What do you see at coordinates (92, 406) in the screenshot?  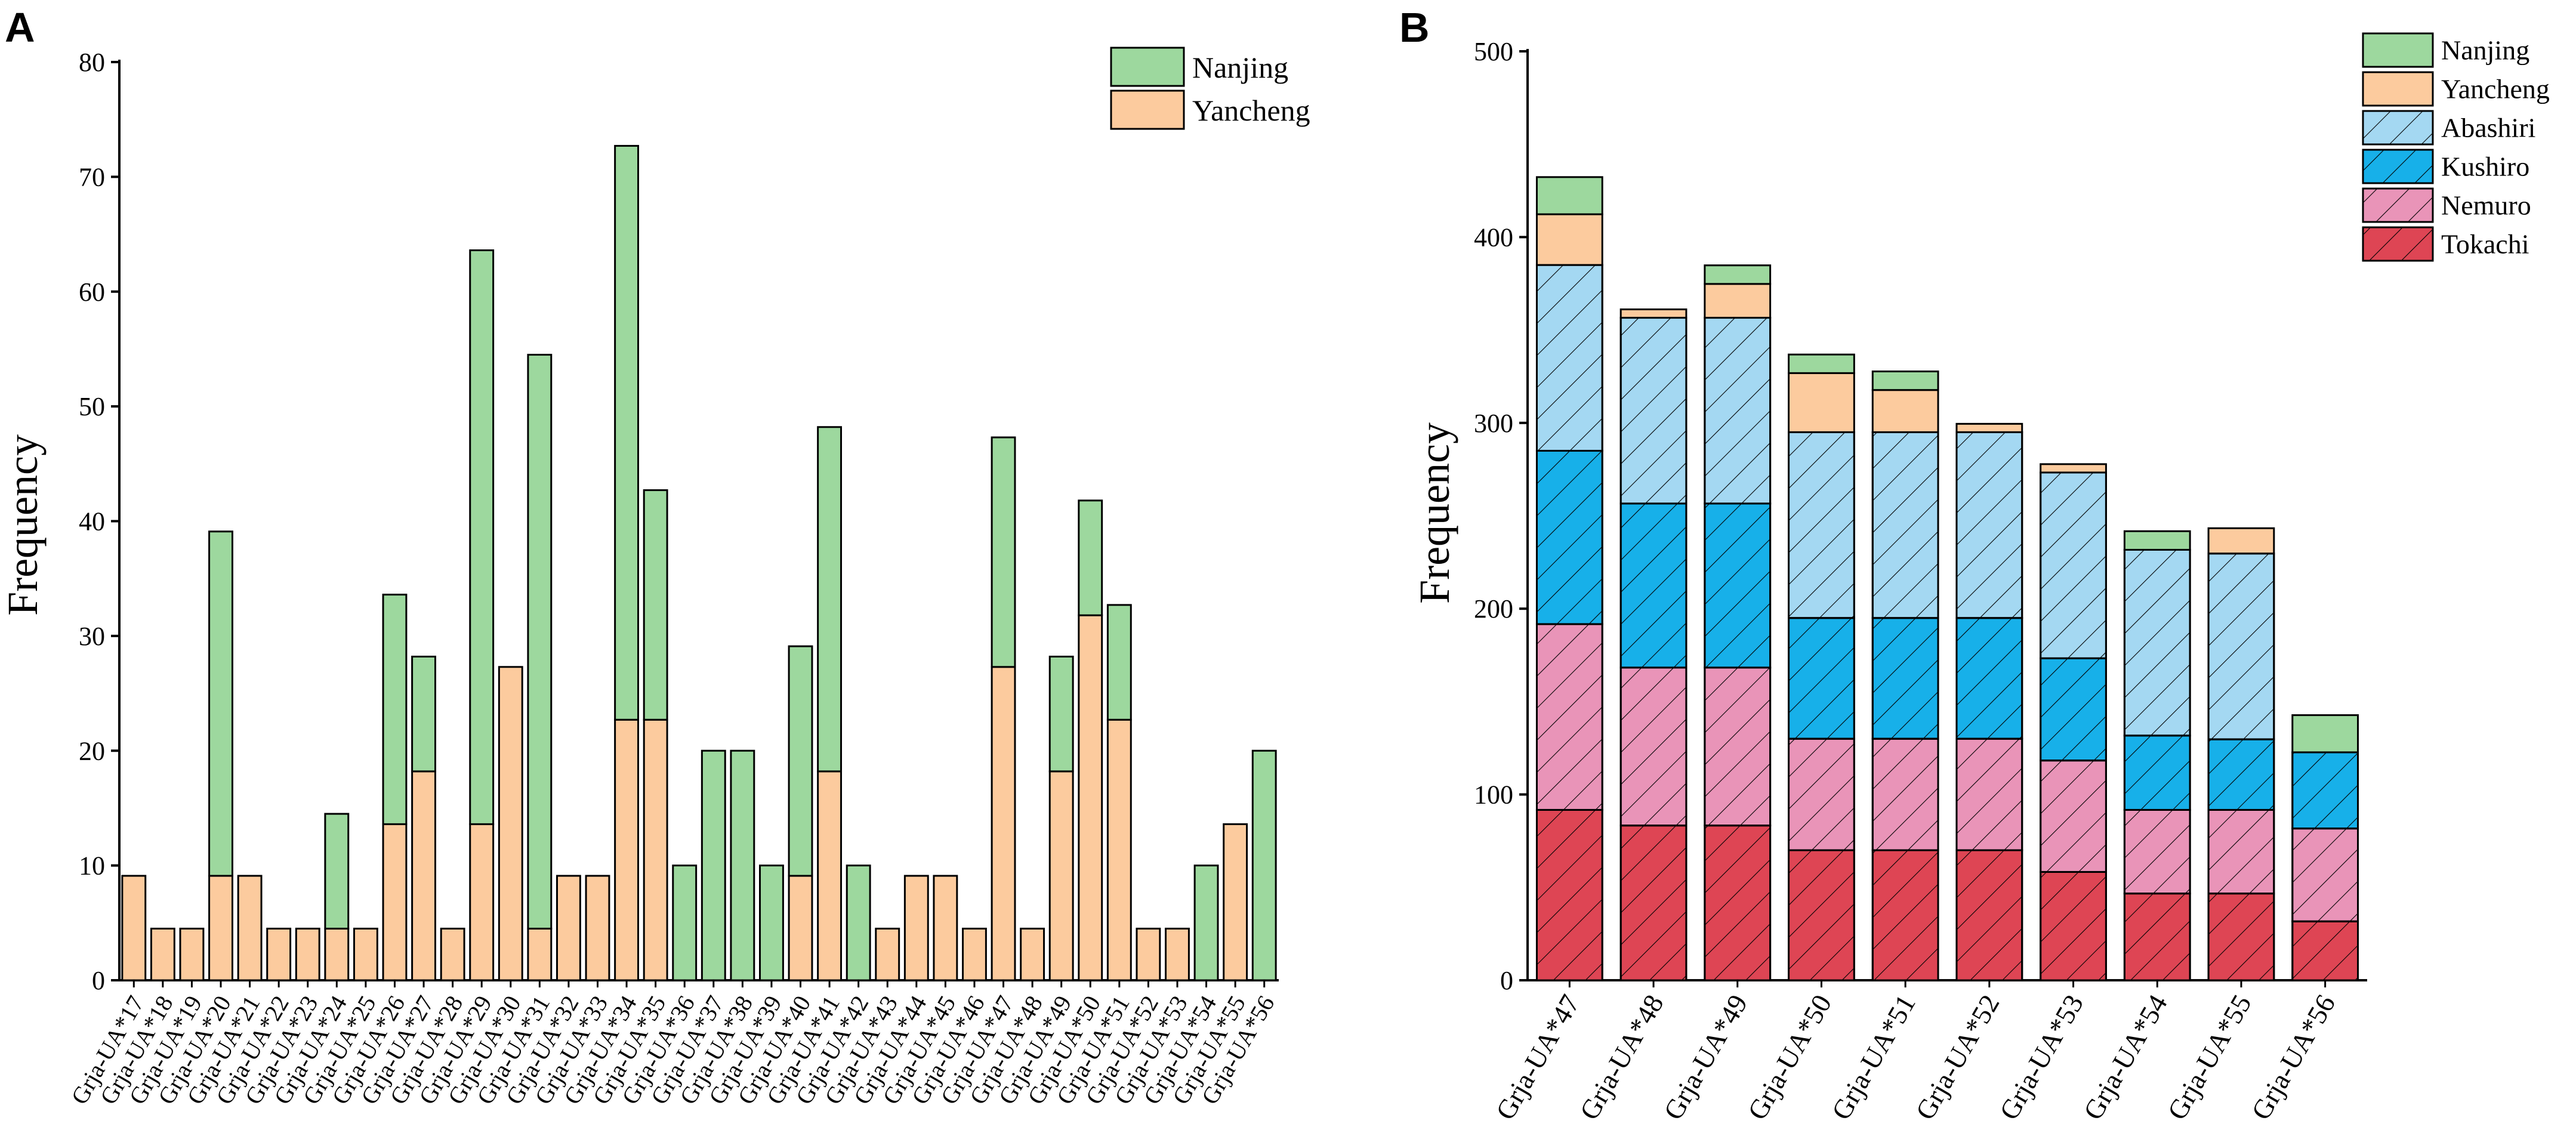 I see `y-tick-label: 50` at bounding box center [92, 406].